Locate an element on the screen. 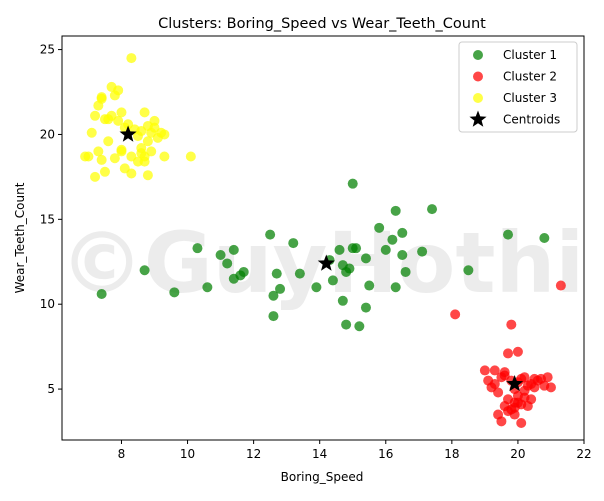 Image resolution: width=604 pixels, height=501 pixels. x-tick-label: 8 is located at coordinates (122, 454).